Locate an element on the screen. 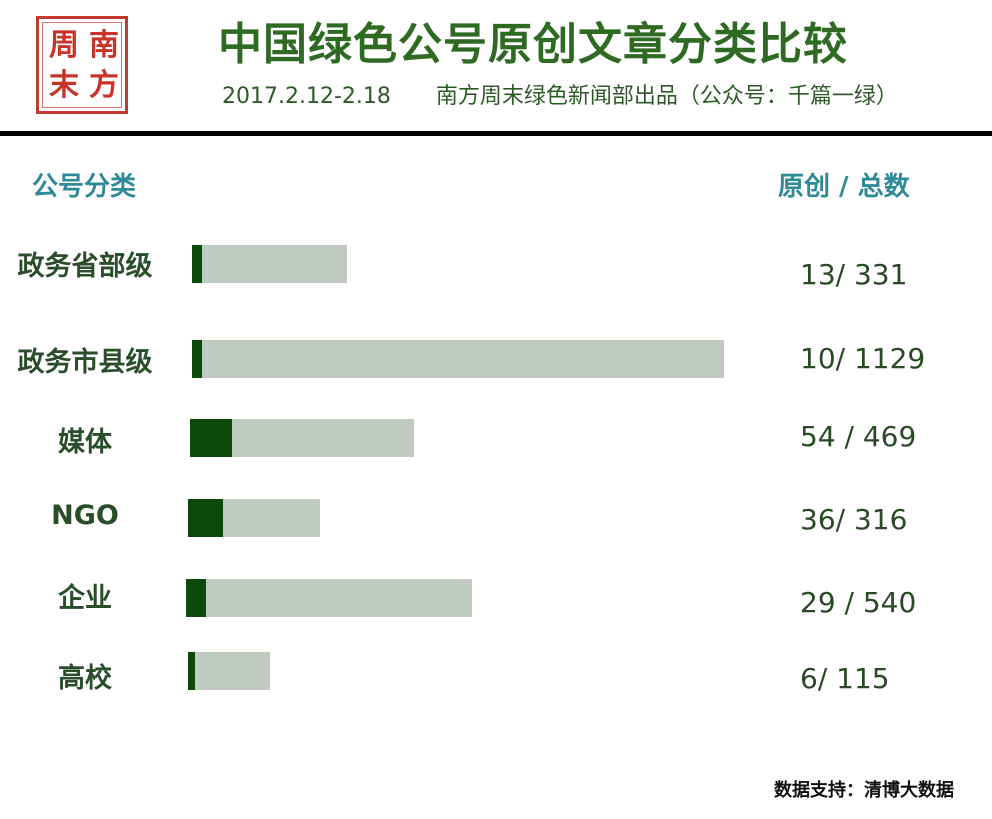  row-value: 54 / 469 is located at coordinates (858, 436).